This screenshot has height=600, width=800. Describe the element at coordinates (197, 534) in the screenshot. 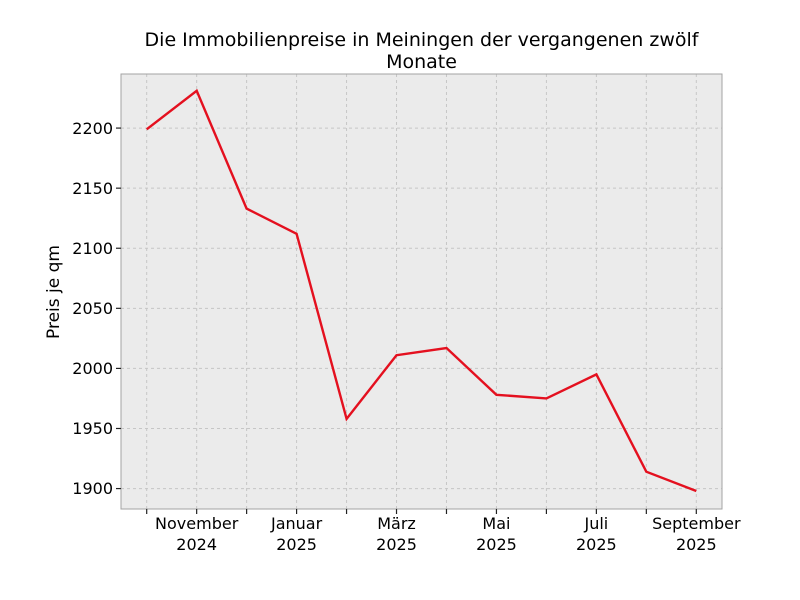

I see `x-tick-label: November 2024` at that location.